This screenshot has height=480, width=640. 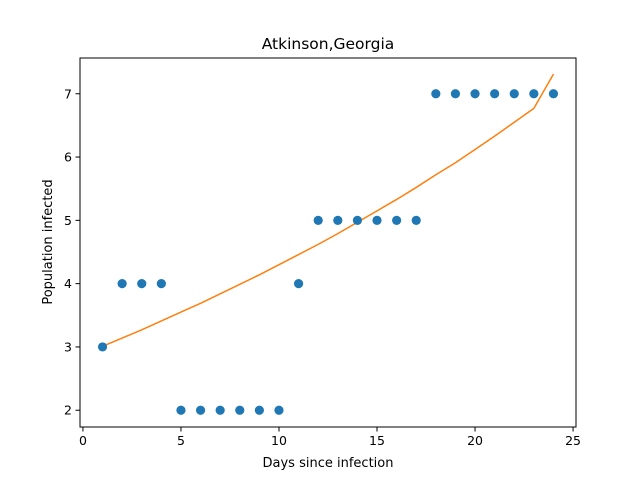 I want to click on x-tick-label: 25, so click(x=573, y=440).